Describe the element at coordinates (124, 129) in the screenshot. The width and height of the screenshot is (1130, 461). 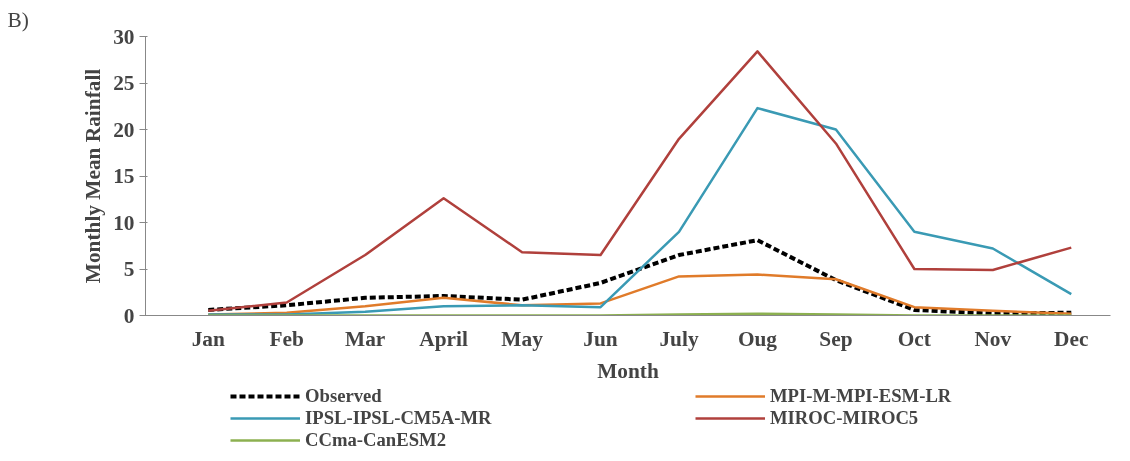
I see `y-tick-label: 20` at that location.